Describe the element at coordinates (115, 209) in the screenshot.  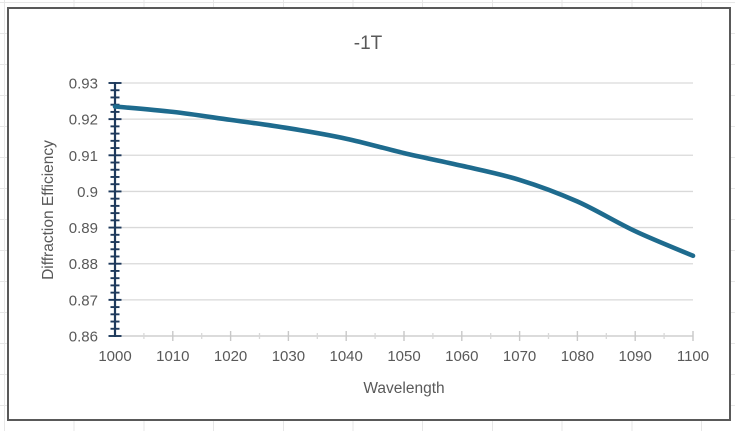
I see `y-axis-layer` at that location.